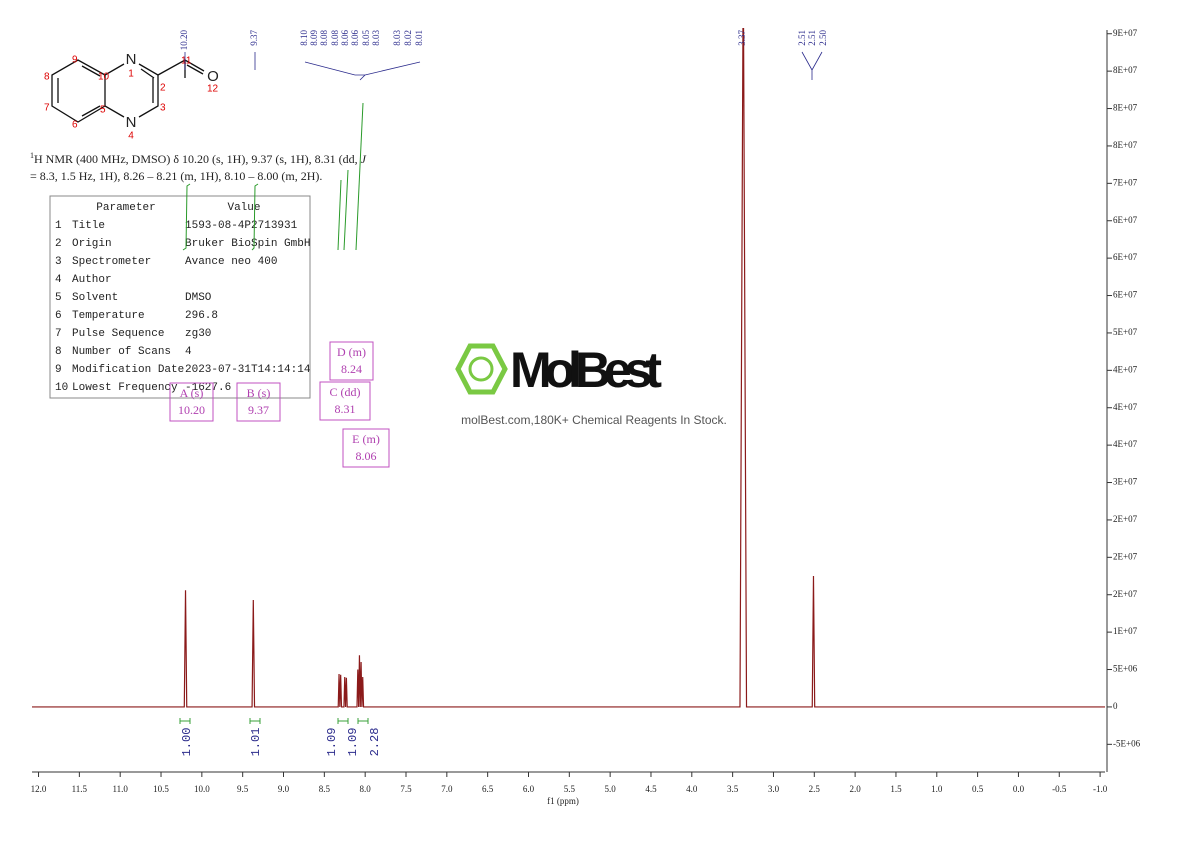 This screenshot has height=841, width=1190. What do you see at coordinates (256, 742) in the screenshot?
I see `integral-label: 1.01` at bounding box center [256, 742].